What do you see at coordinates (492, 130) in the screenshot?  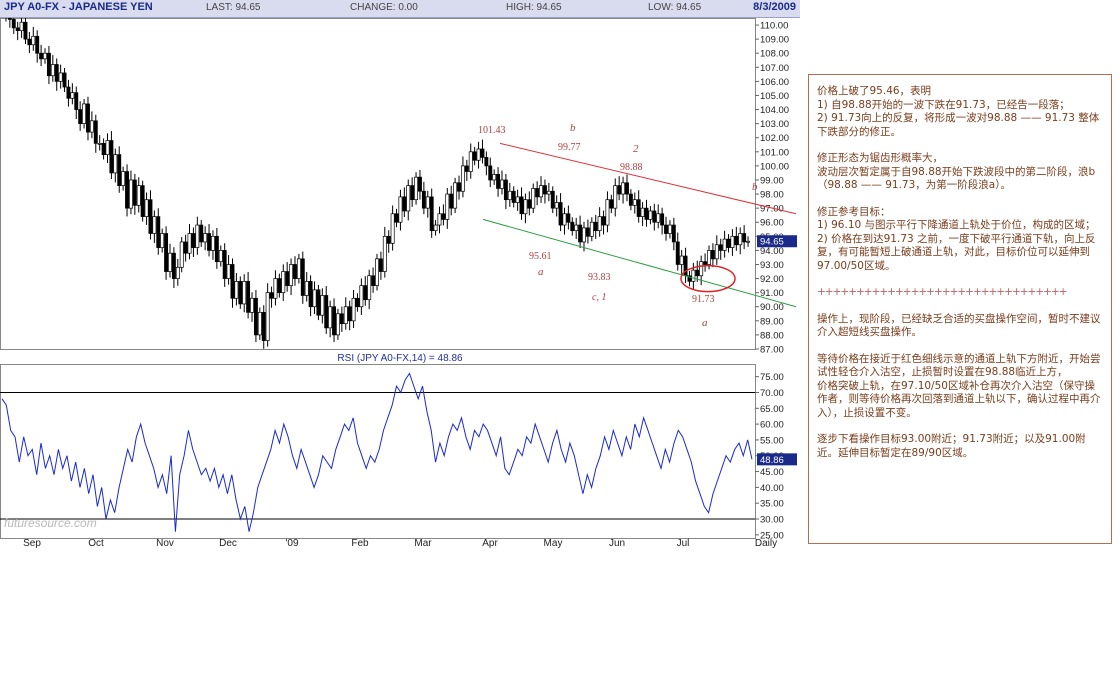 I see `wave-label: 101.43` at bounding box center [492, 130].